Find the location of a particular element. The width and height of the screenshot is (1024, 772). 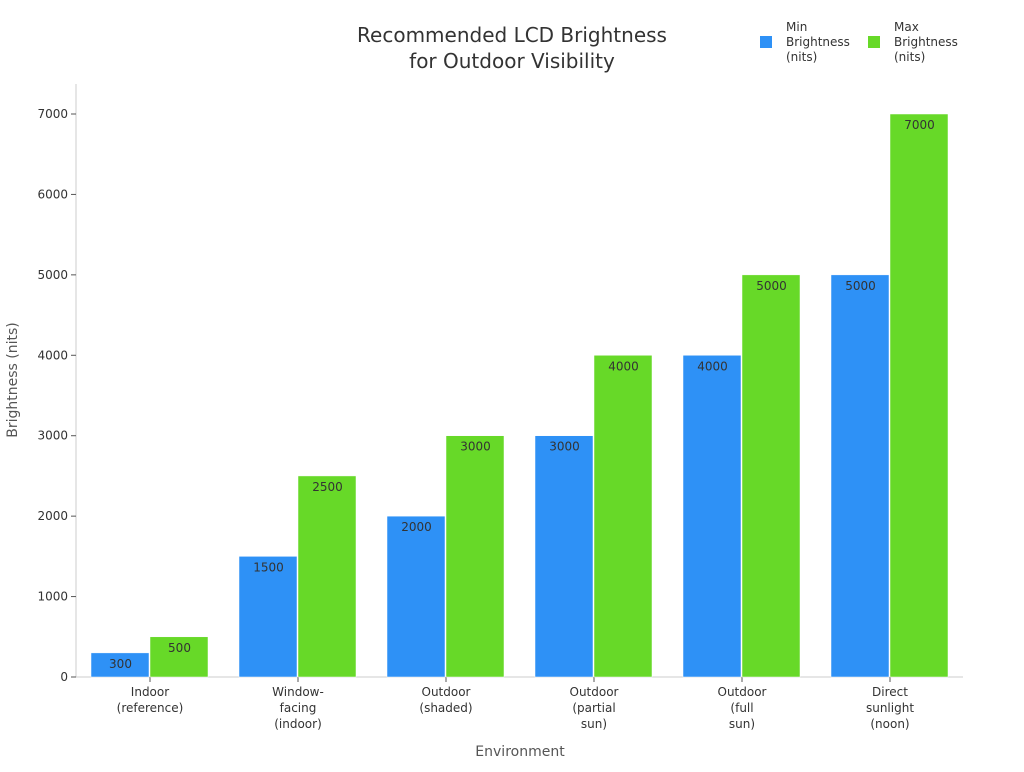

x-tick-label: Window- is located at coordinates (298, 692).